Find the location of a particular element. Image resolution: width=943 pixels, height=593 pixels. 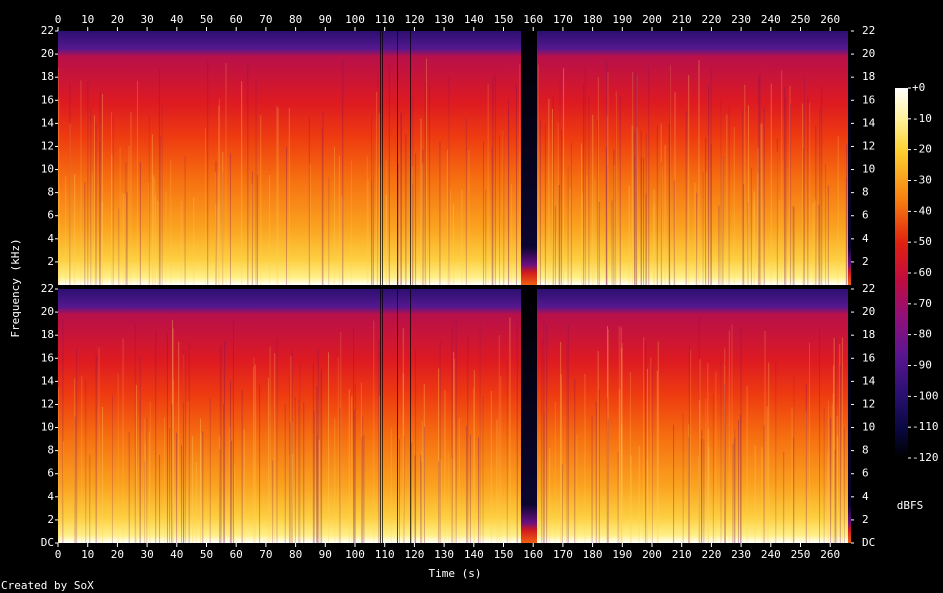

silence-gap is located at coordinates (529, 416).